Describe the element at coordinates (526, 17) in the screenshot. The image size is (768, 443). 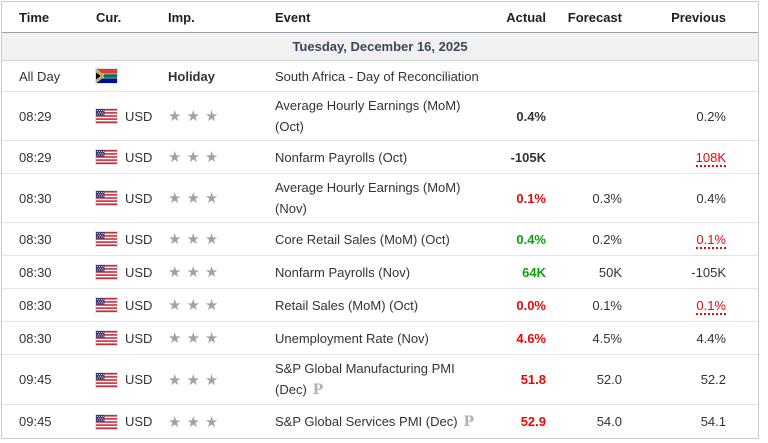
I see `column-header-actual: Actual` at that location.